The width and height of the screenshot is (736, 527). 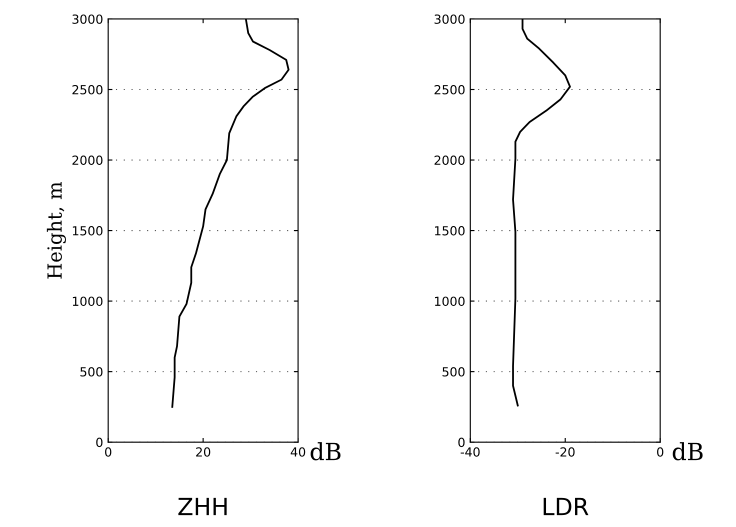 I want to click on x-tick-label: 40, so click(x=298, y=452).